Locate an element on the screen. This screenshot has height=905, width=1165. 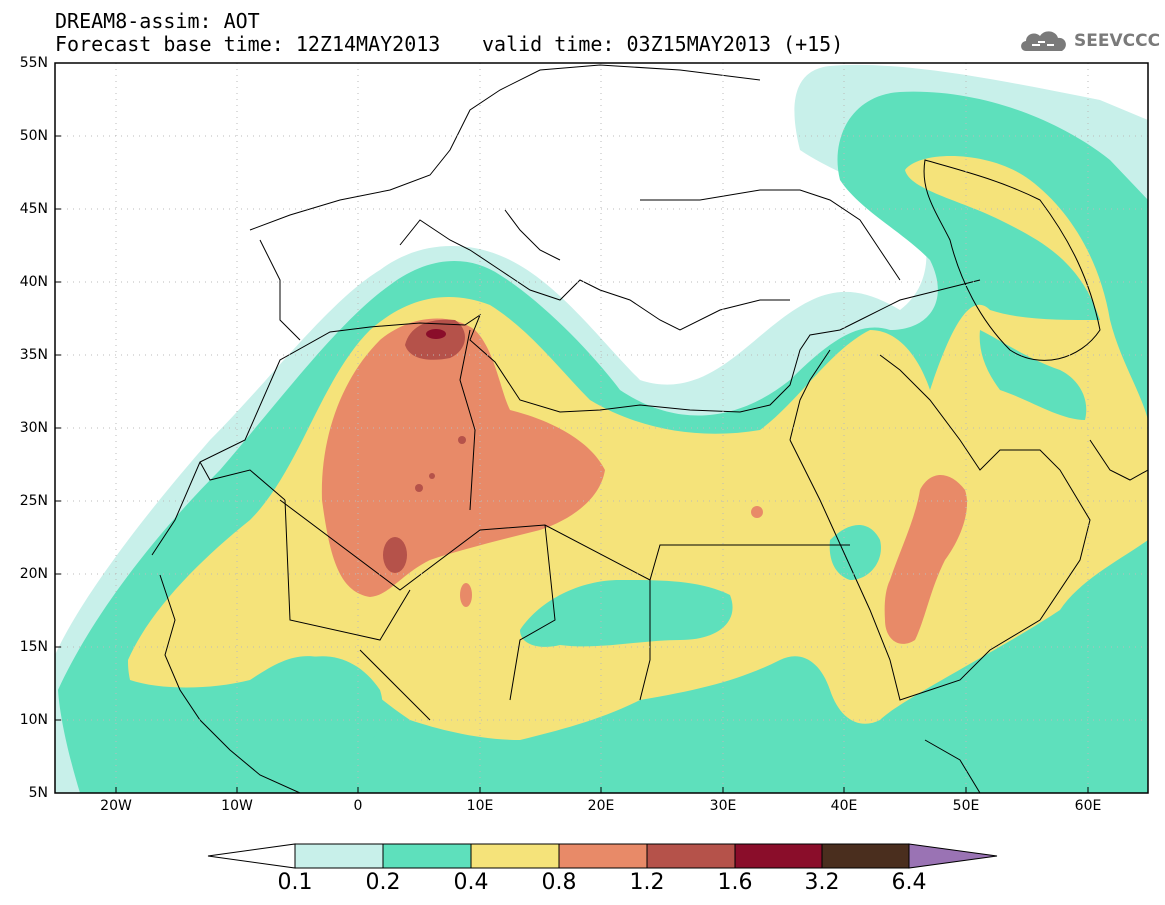
colorbar-bin-3.2 is located at coordinates (865, 856).